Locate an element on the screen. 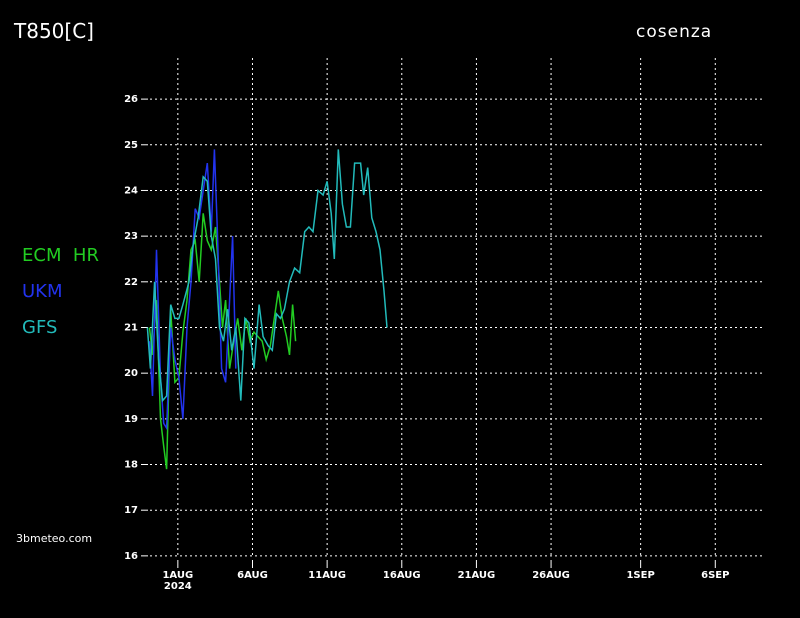  location: cosenza is located at coordinates (674, 32).